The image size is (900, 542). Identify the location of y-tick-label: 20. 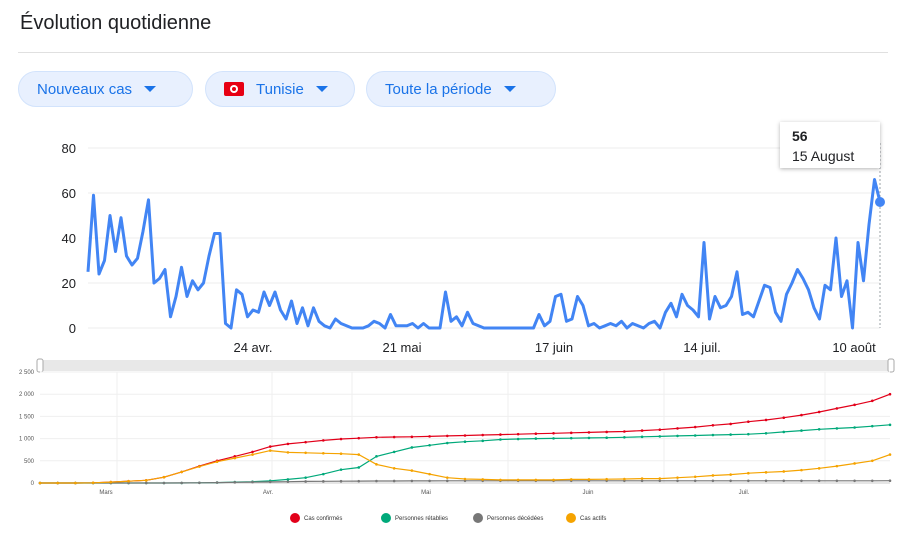
(69, 283).